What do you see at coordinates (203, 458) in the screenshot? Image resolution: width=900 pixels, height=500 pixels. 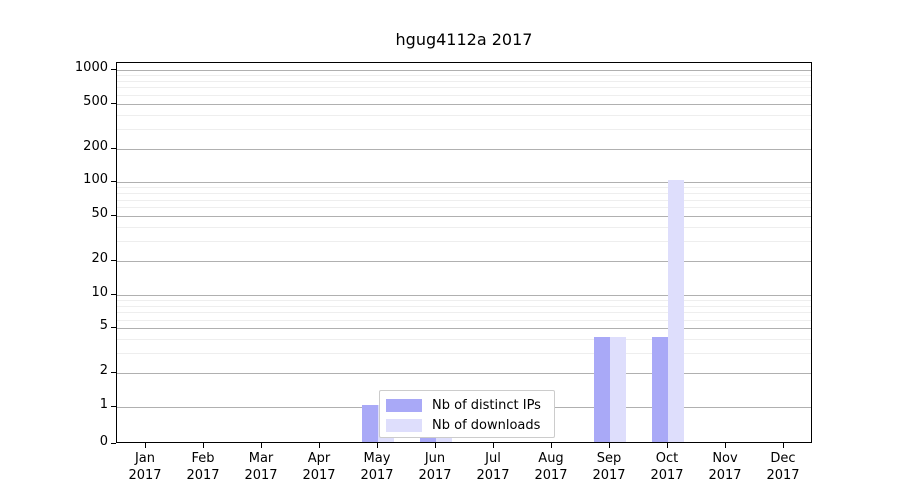 I see `x-axis-tick-month: Feb` at bounding box center [203, 458].